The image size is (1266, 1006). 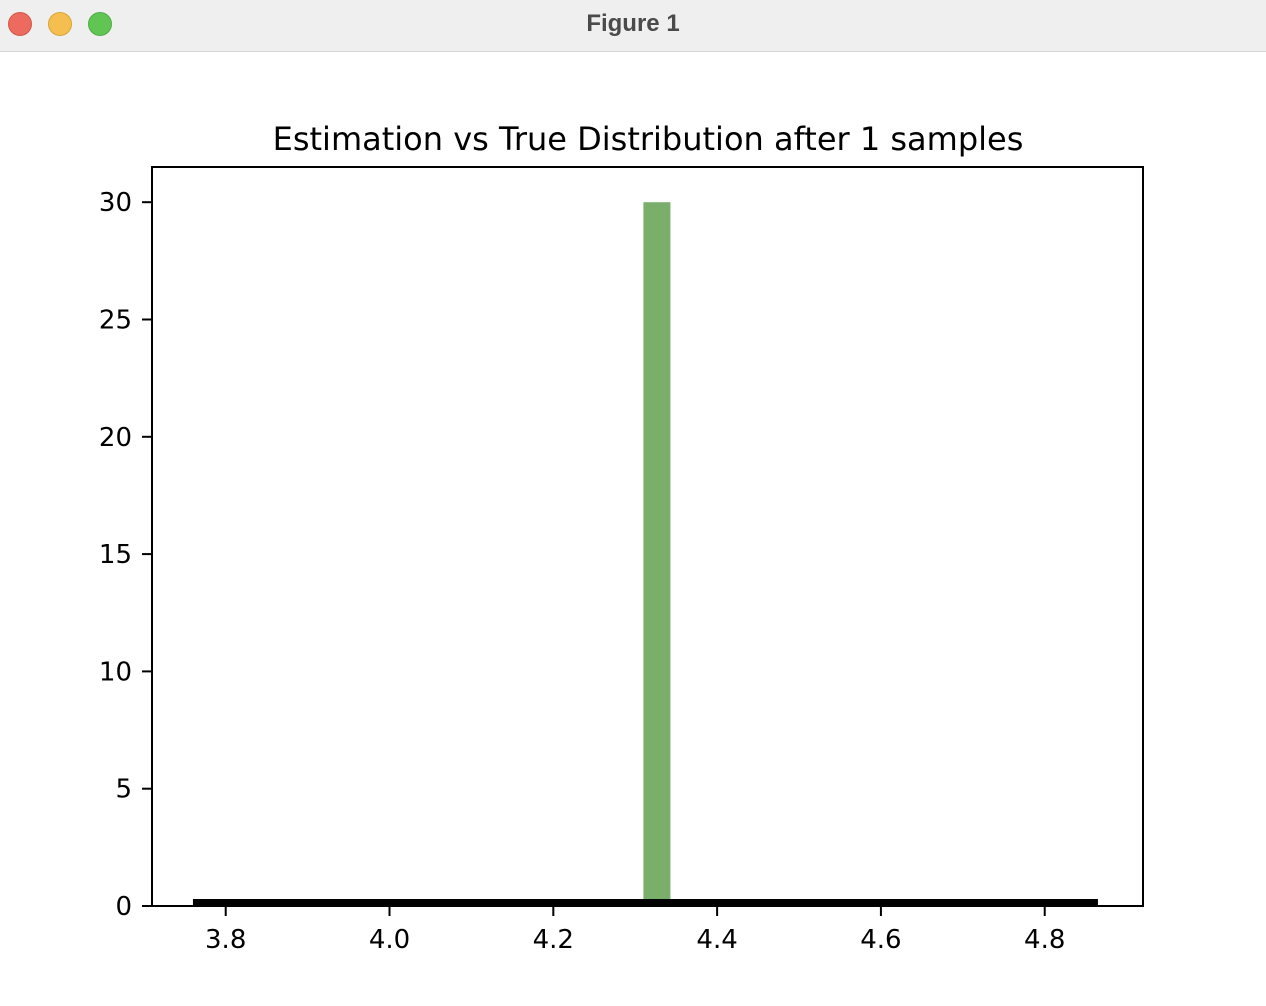 I want to click on x-tick-label: 4.8, so click(x=1044, y=940).